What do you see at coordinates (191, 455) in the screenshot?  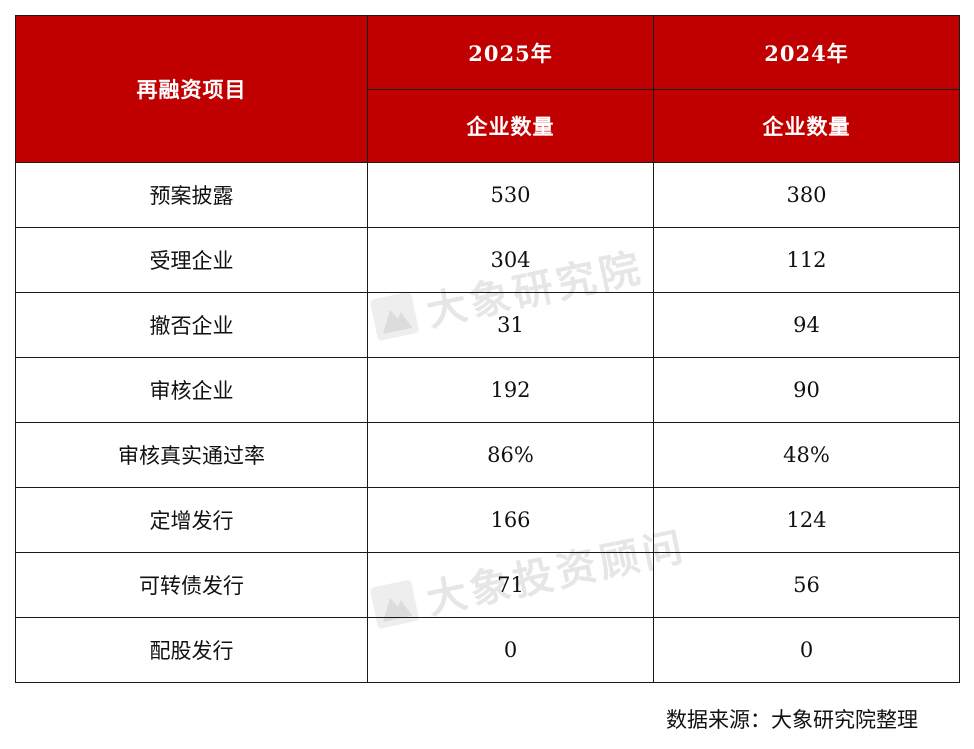 I see `row-label: 审核真实通过率` at bounding box center [191, 455].